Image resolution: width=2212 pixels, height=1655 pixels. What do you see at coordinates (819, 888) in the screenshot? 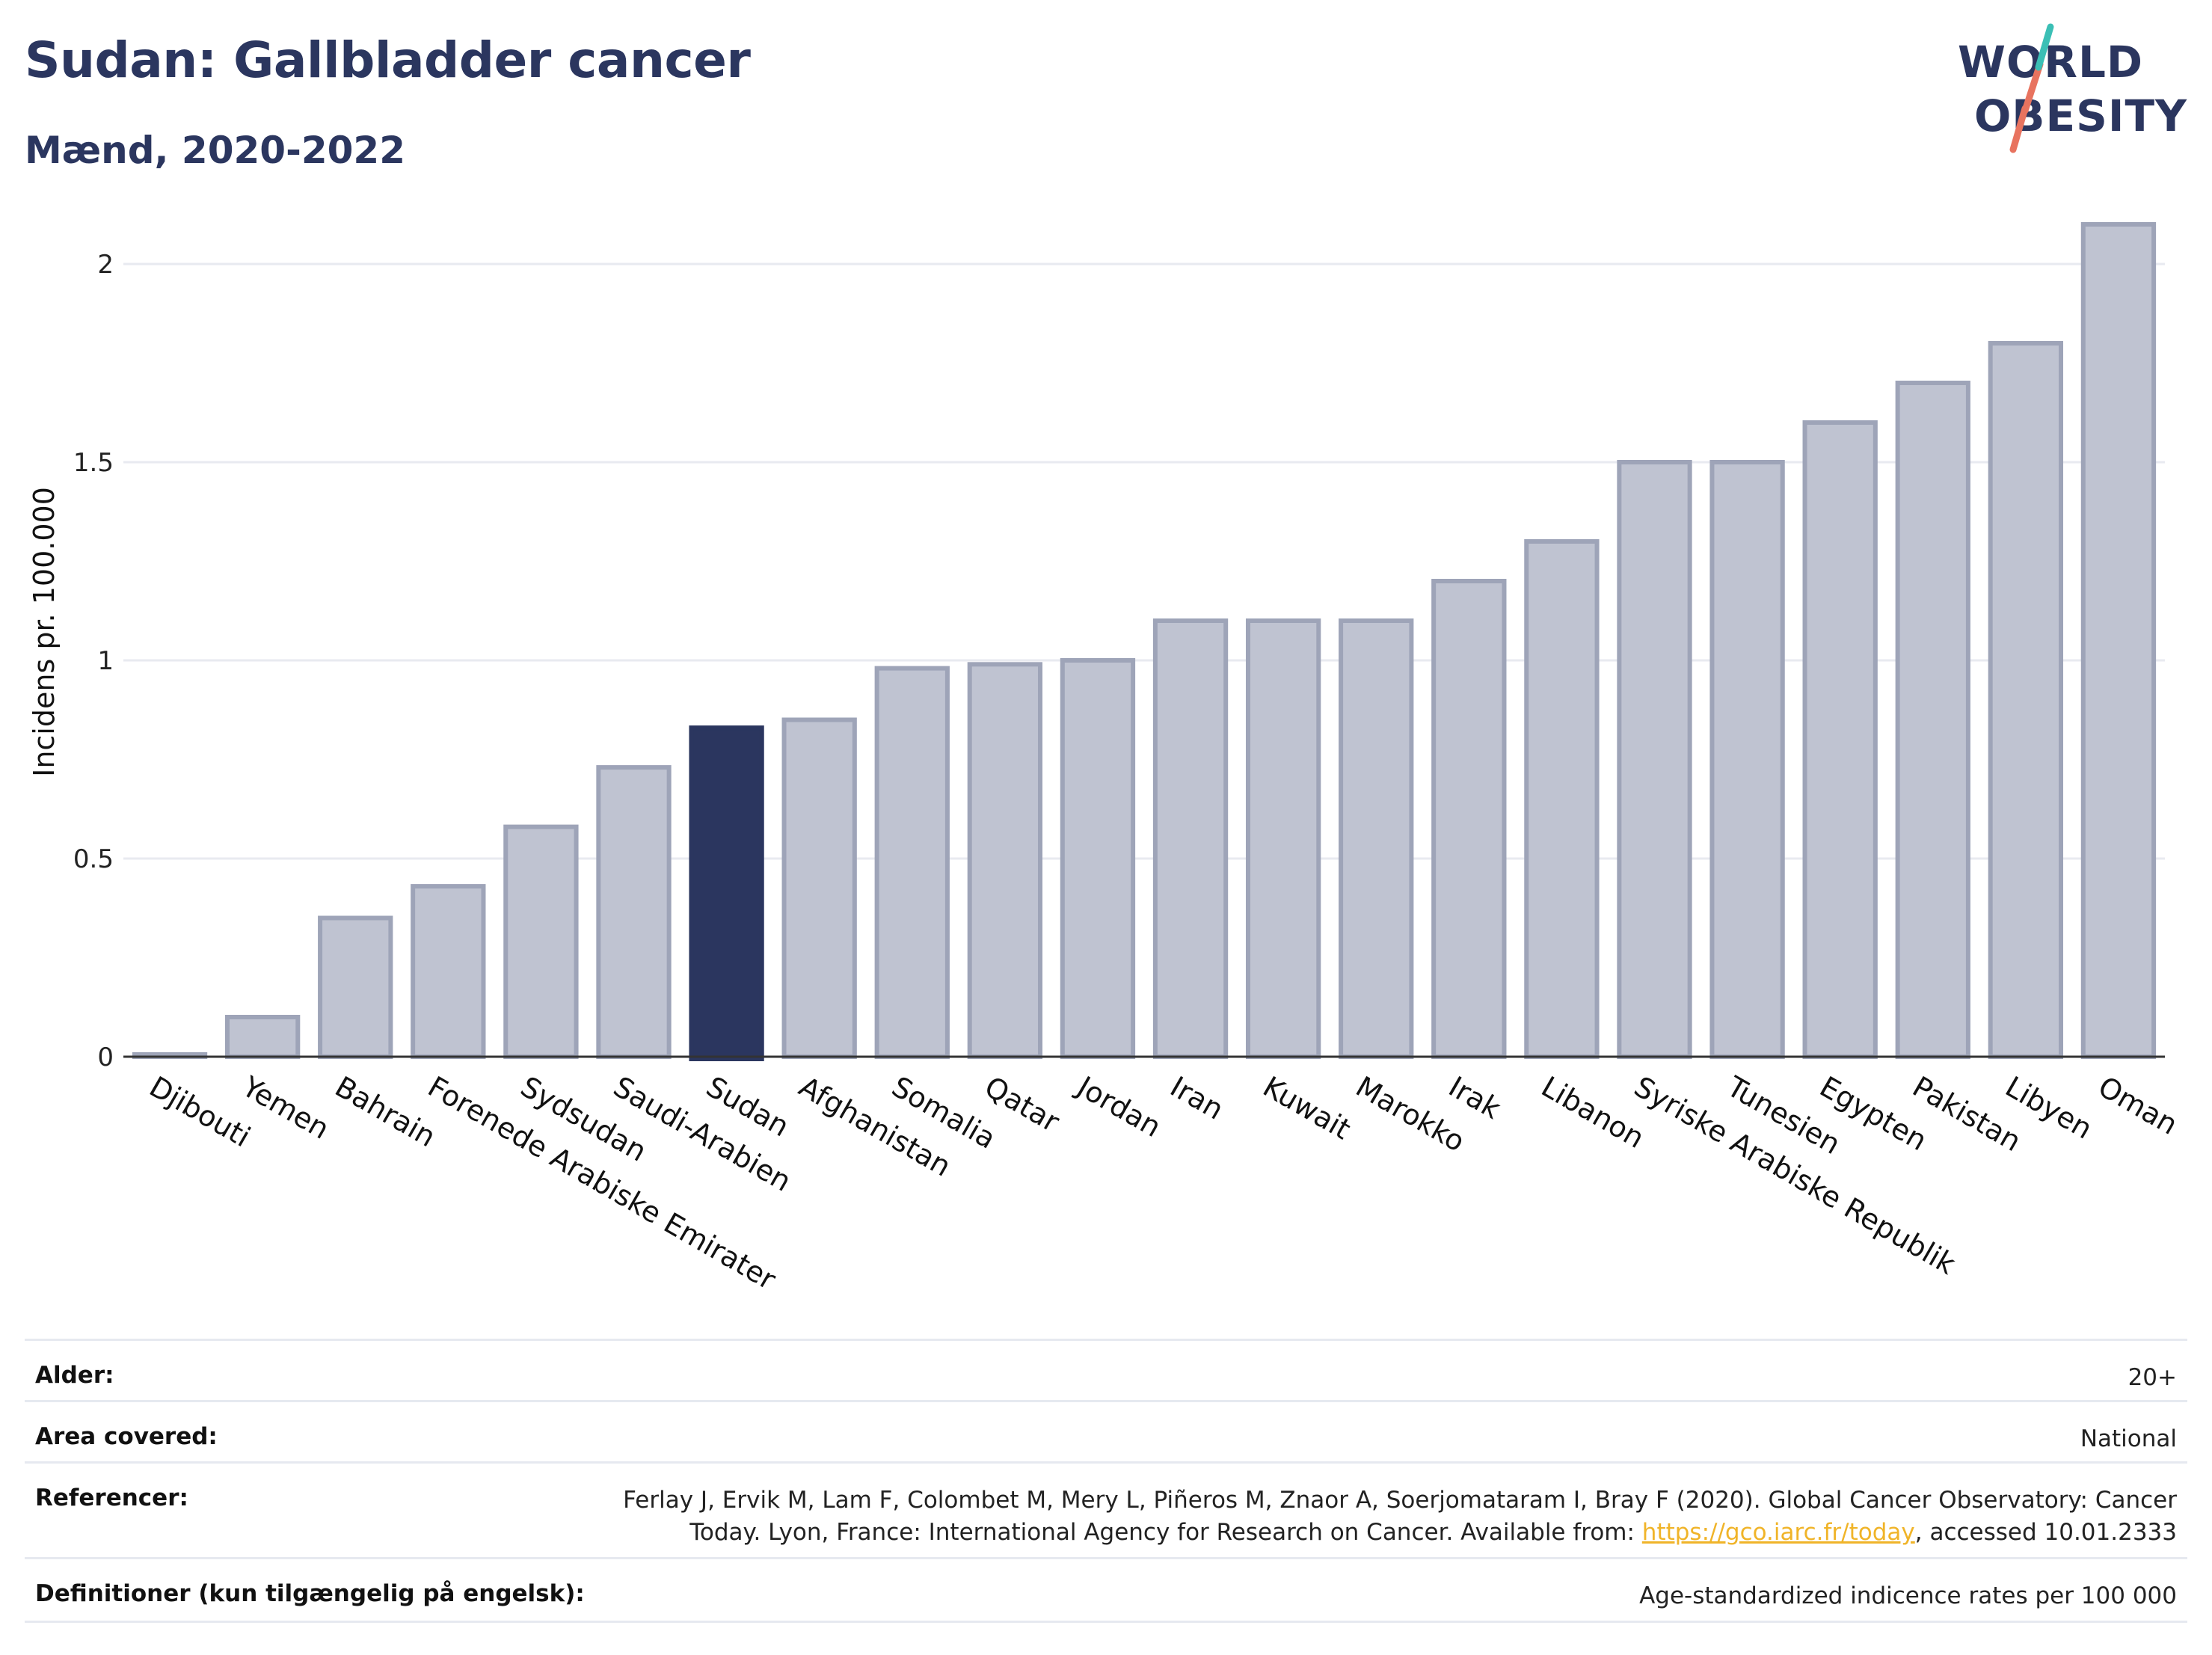
I see `bar-afghanistan` at bounding box center [819, 888].